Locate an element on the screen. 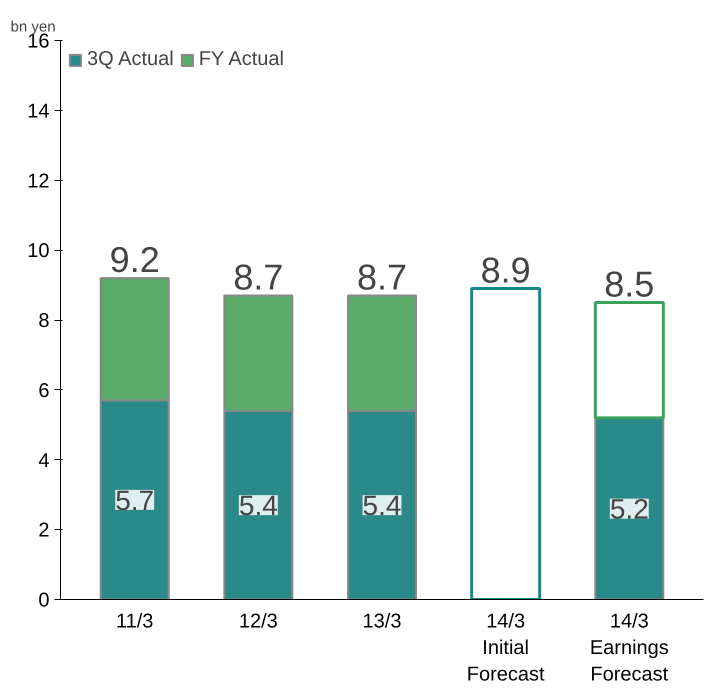 Image resolution: width=713 pixels, height=688 pixels. x-tick-label: 13/3 is located at coordinates (382, 621).